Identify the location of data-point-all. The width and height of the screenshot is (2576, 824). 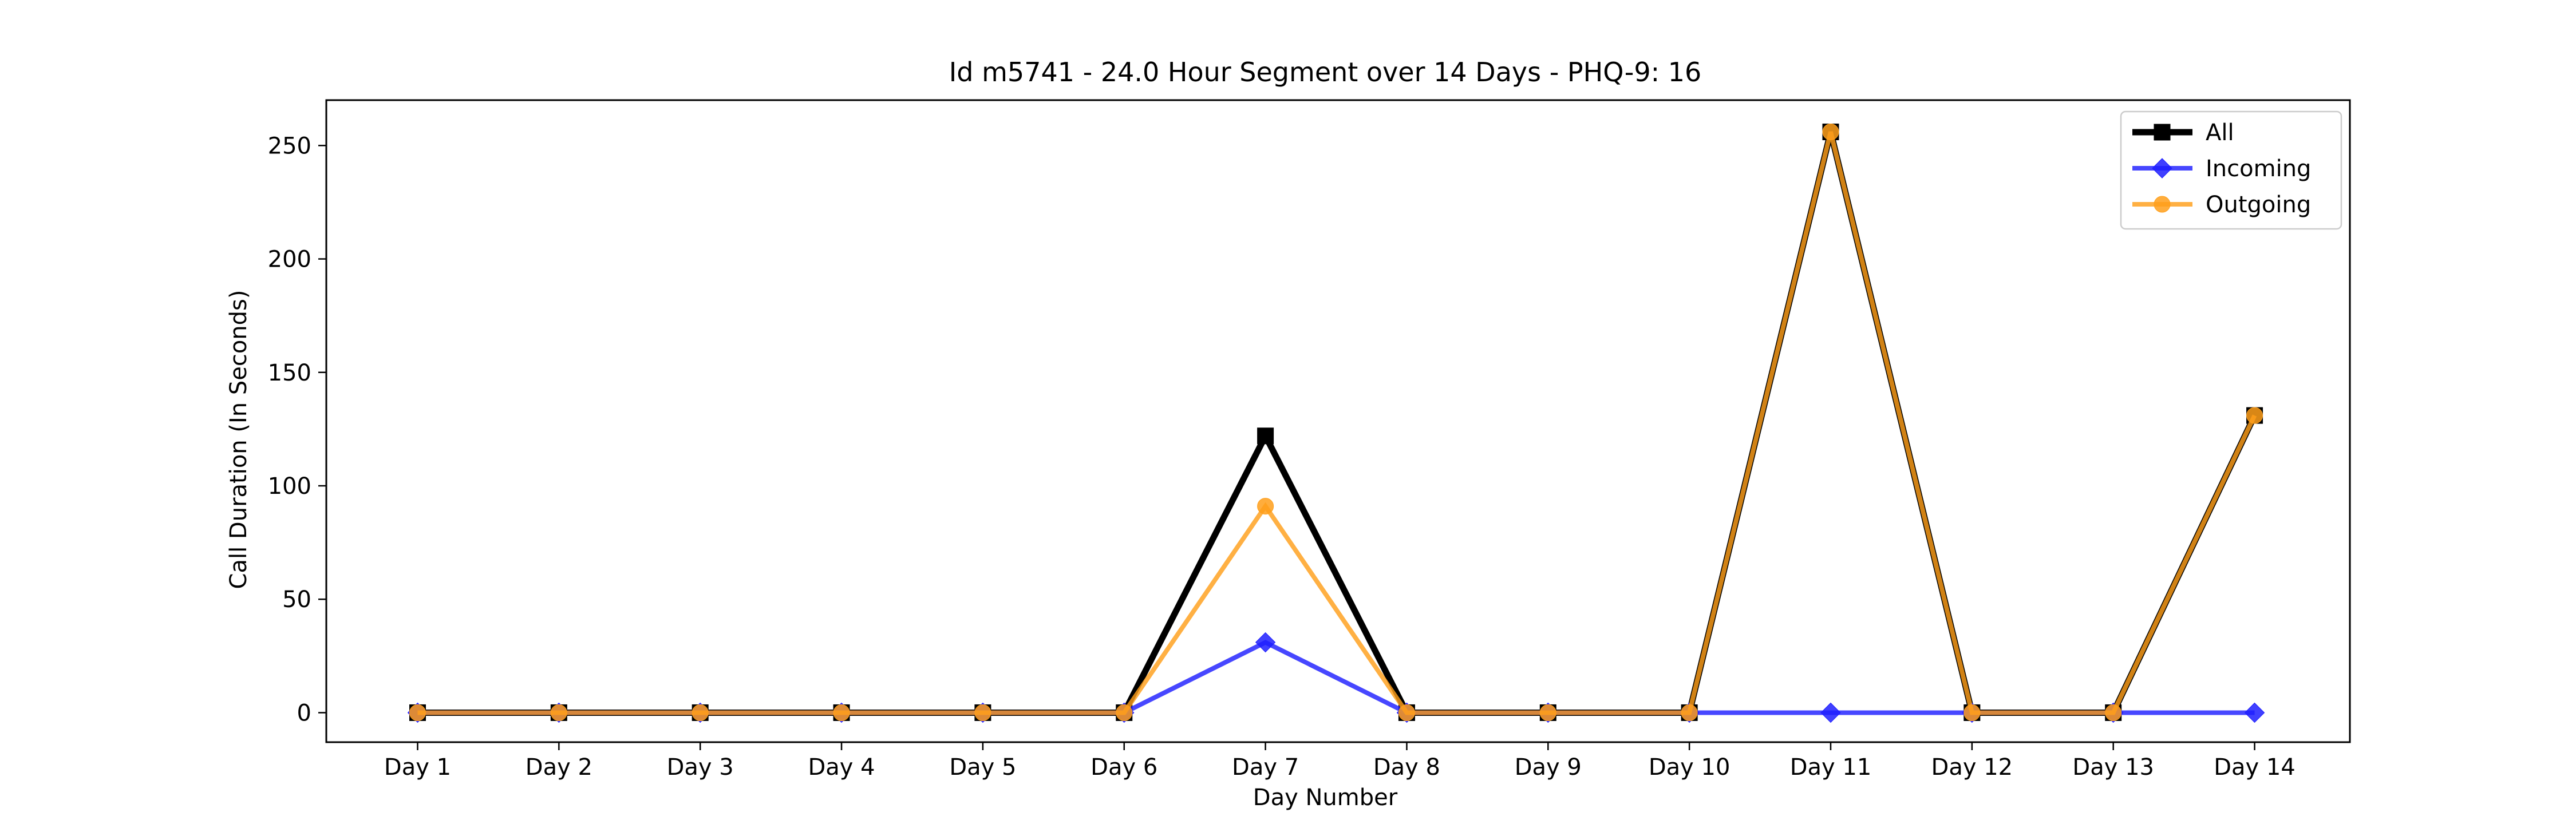
(1265, 436).